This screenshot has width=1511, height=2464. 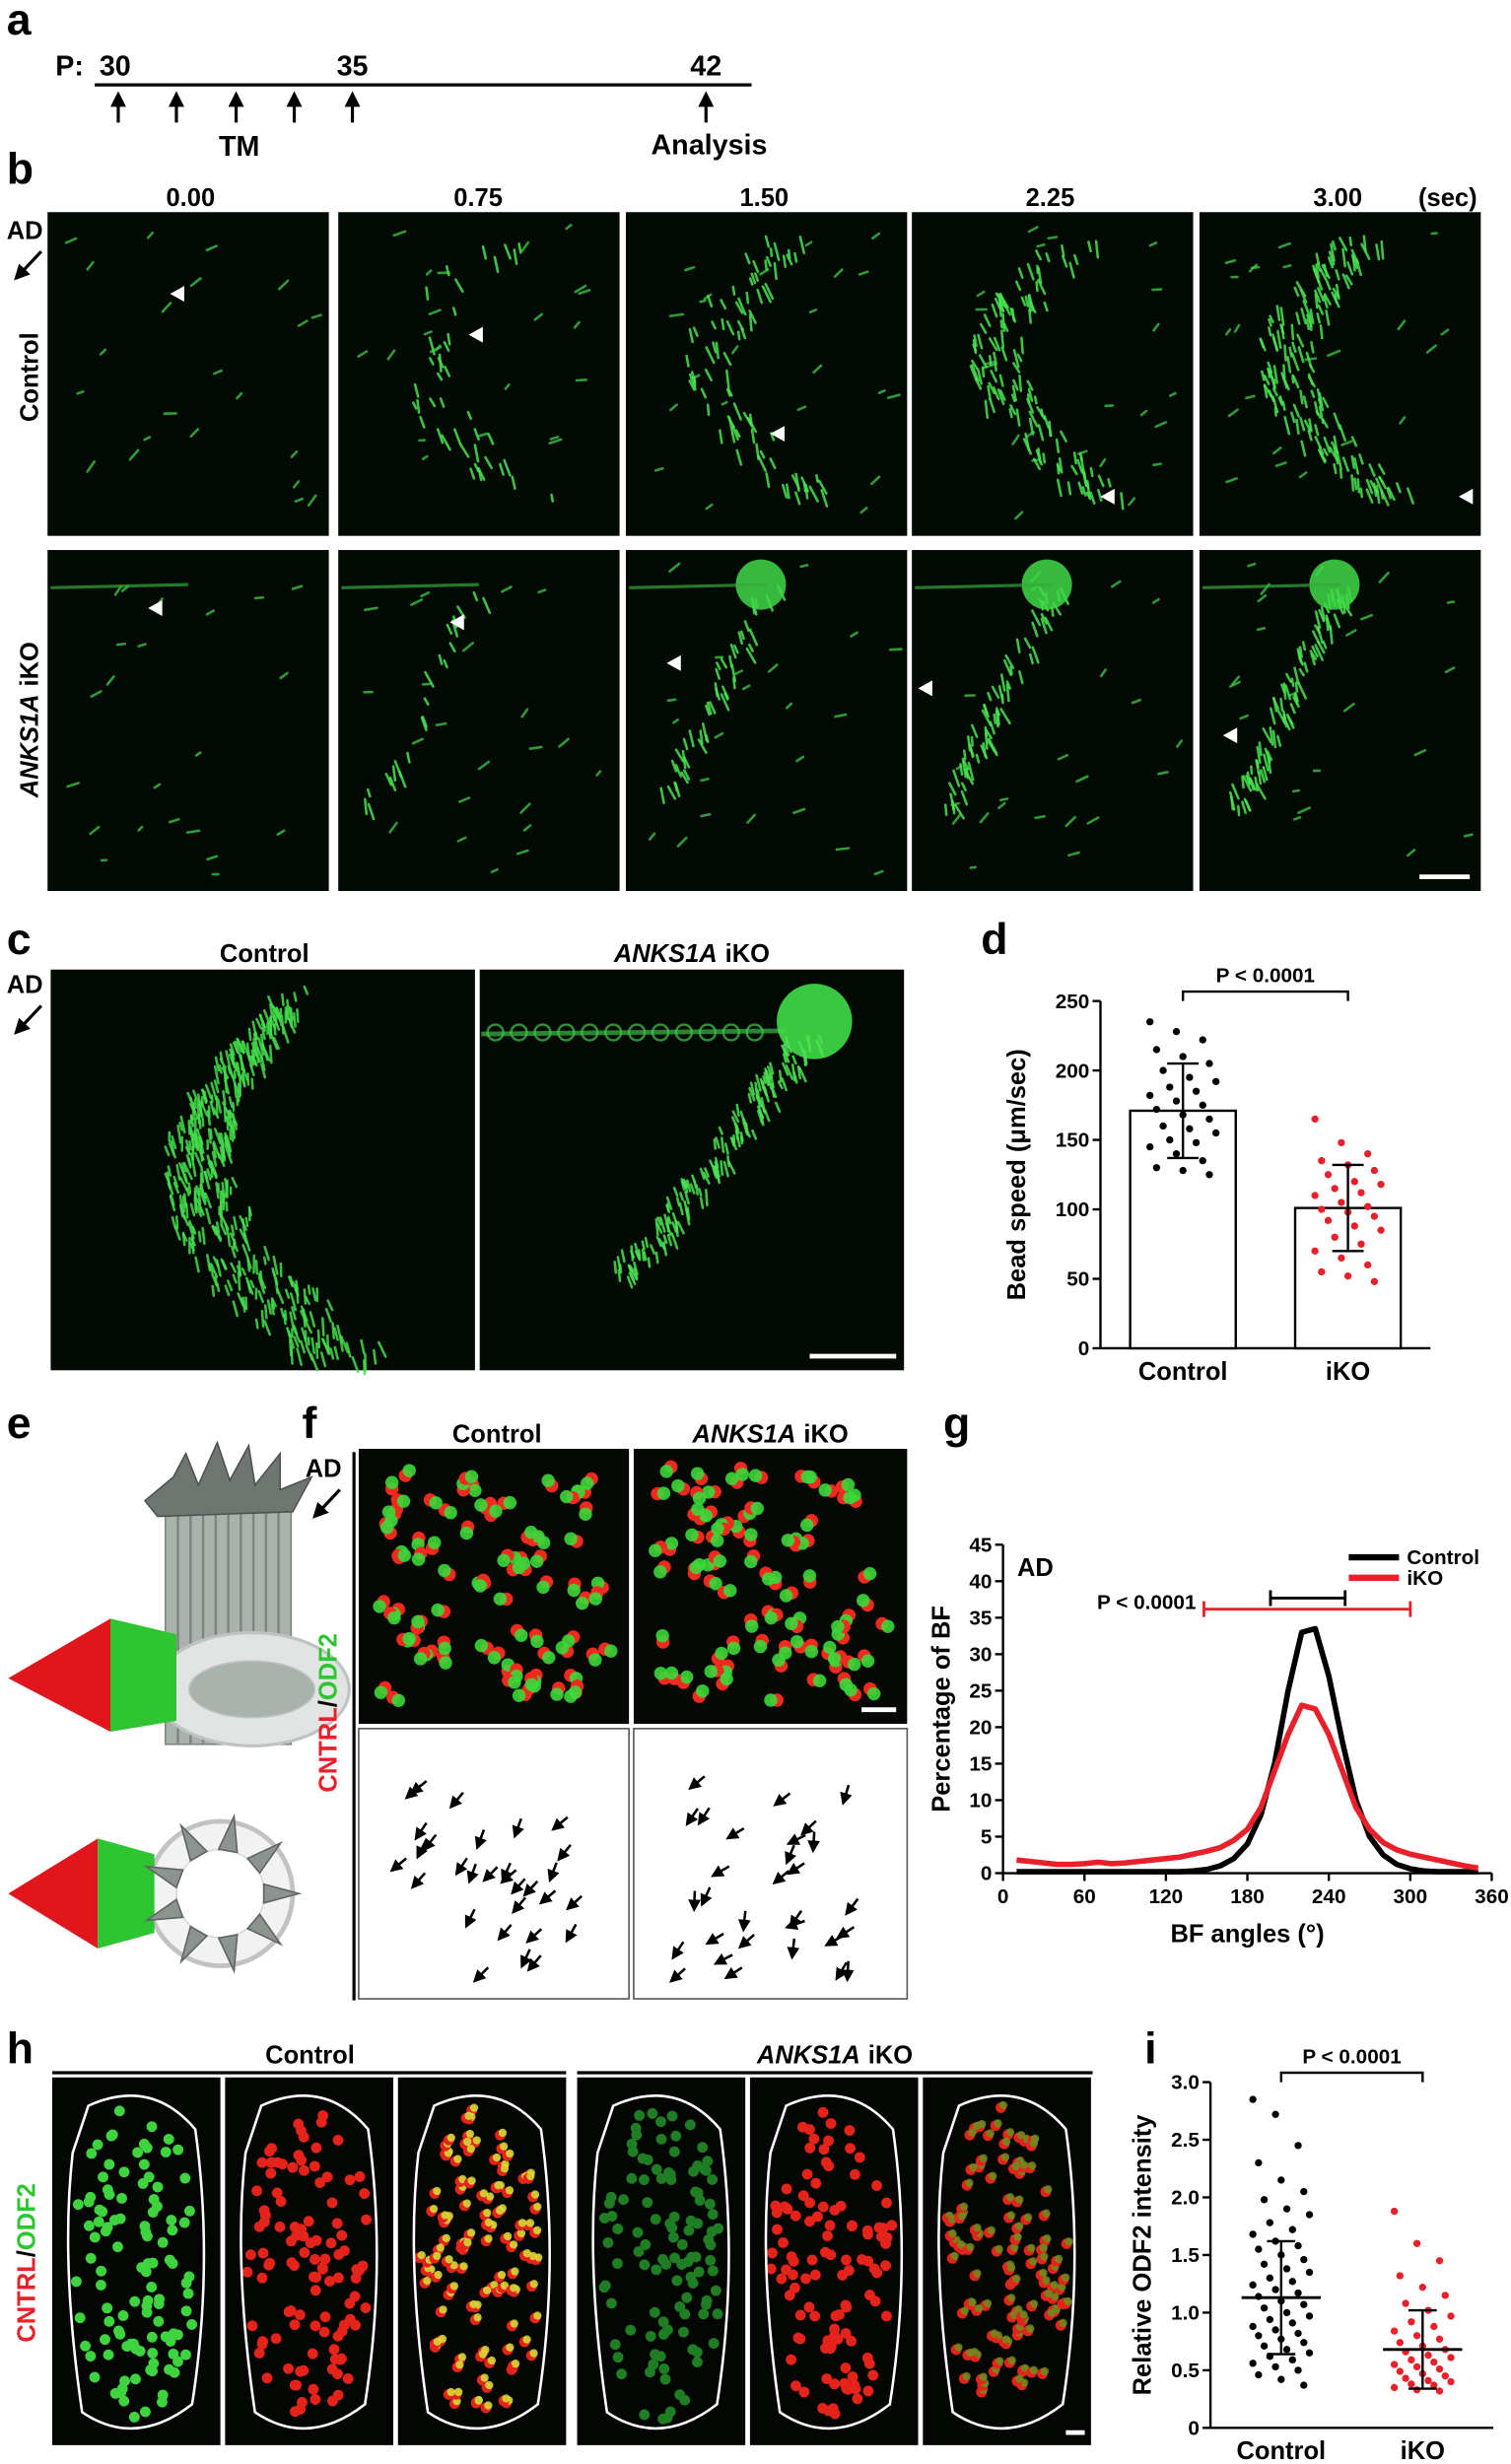 I want to click on arrowhead-marker, so click(x=1107, y=496).